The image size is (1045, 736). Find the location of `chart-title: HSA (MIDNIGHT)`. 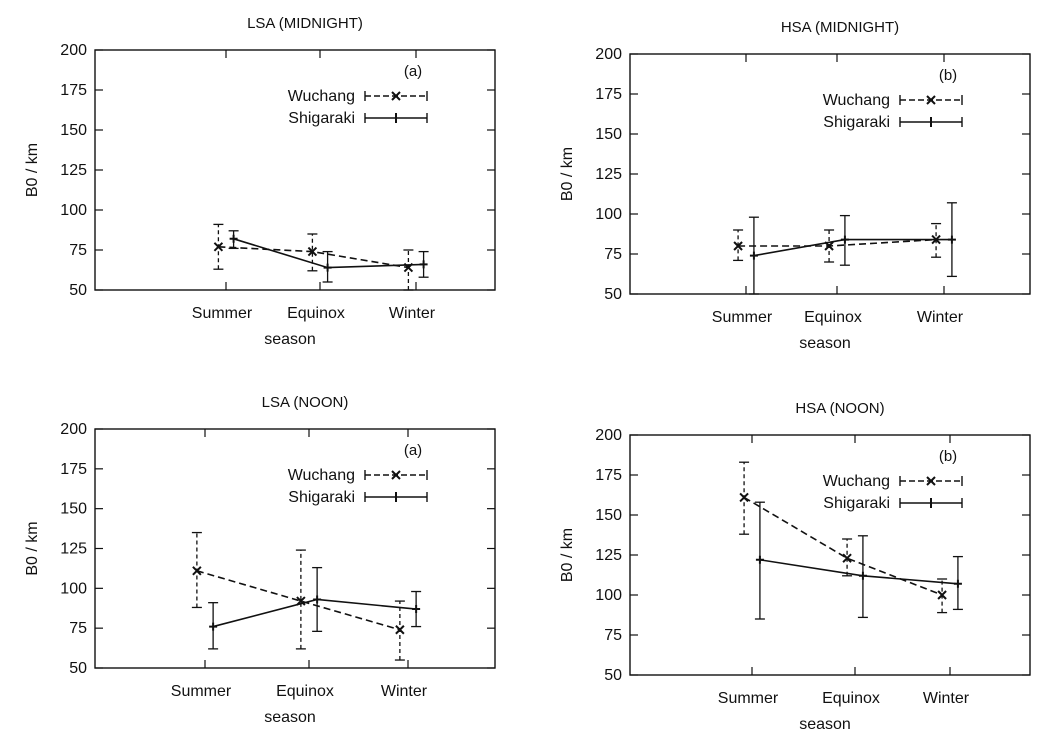

chart-title: HSA (MIDNIGHT) is located at coordinates (840, 27).